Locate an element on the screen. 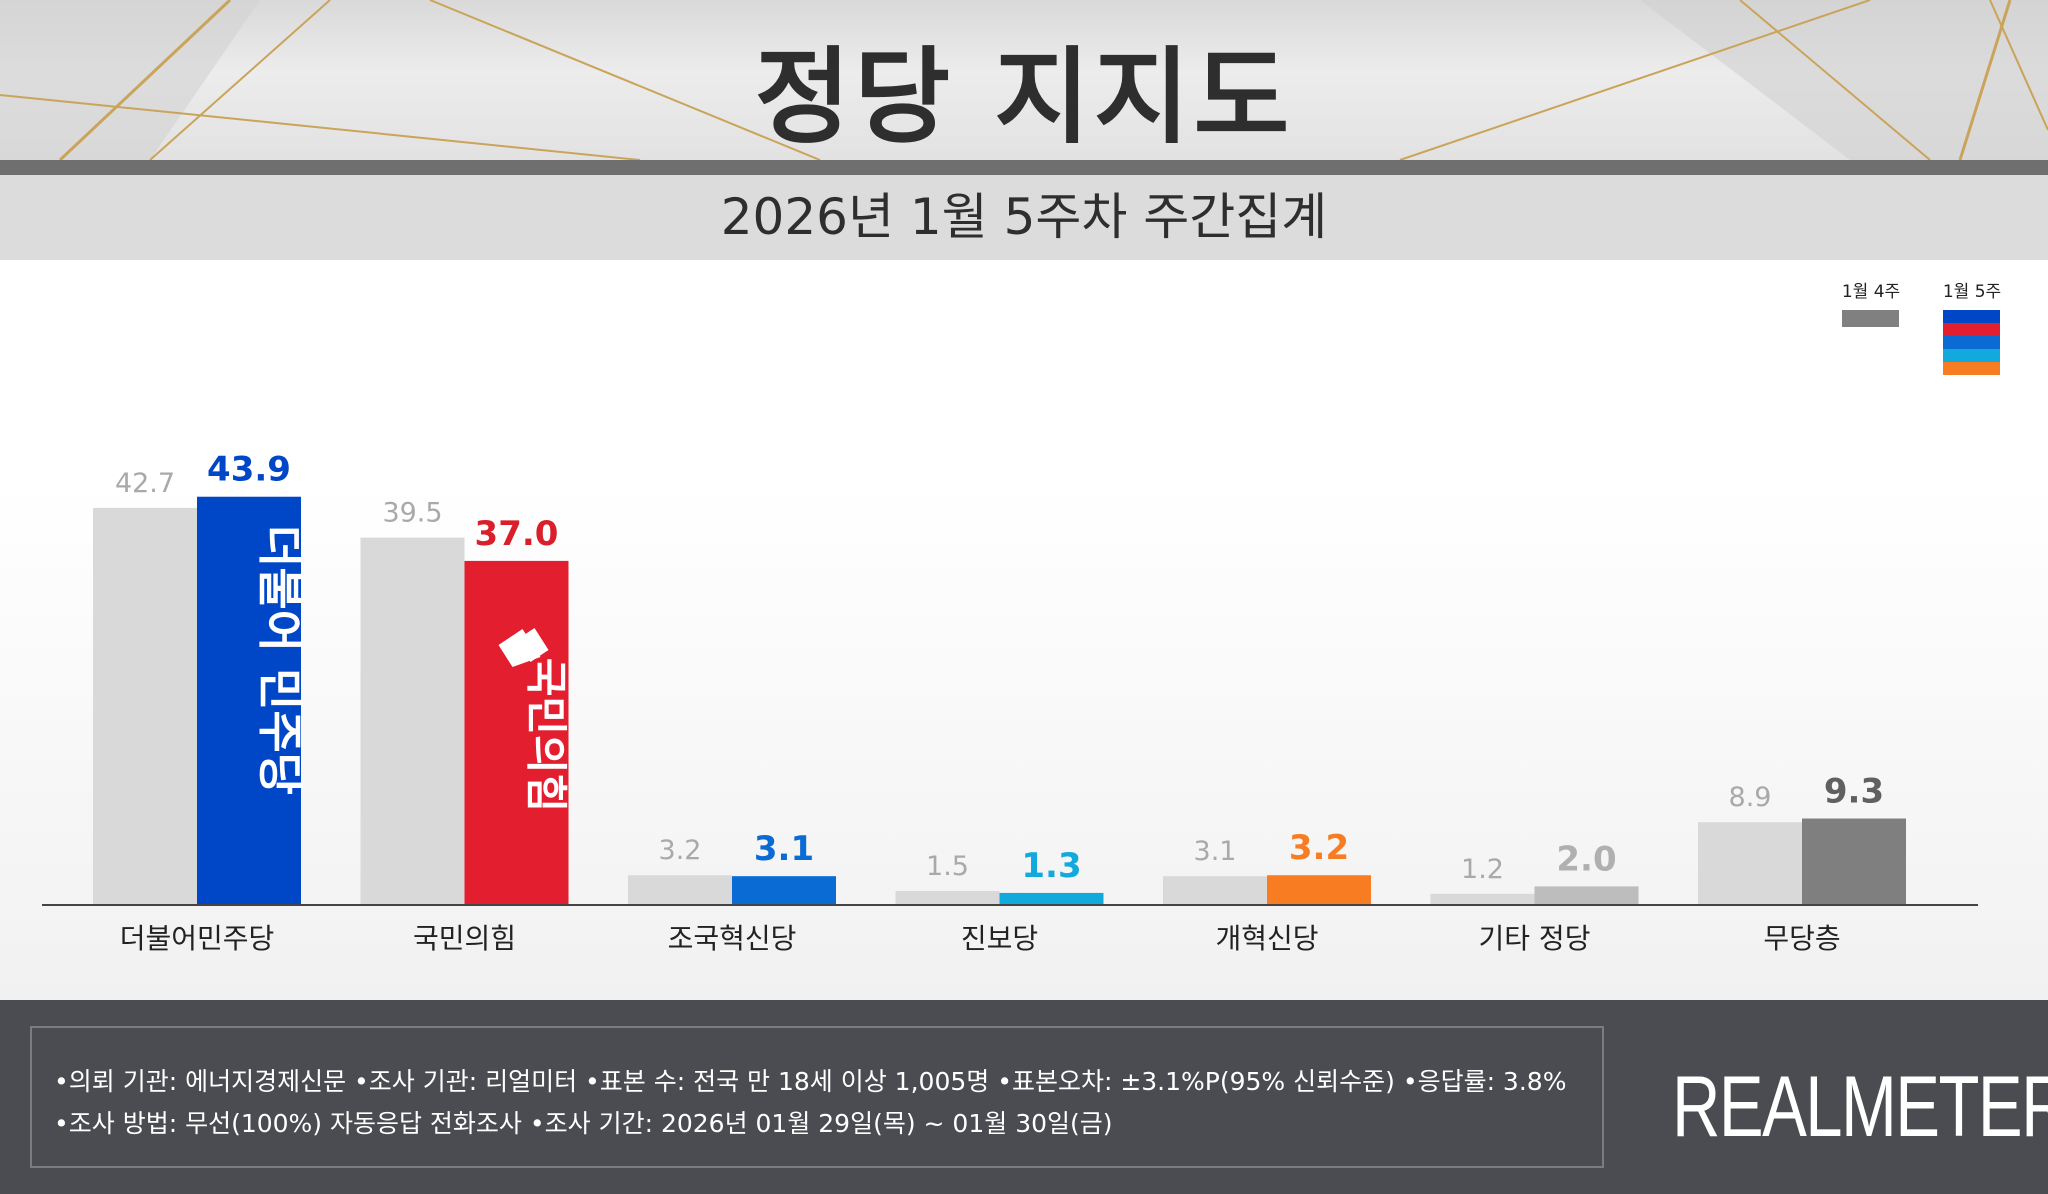 This screenshot has width=2048, height=1194. data-label-prev: 1.5 is located at coordinates (947, 866).